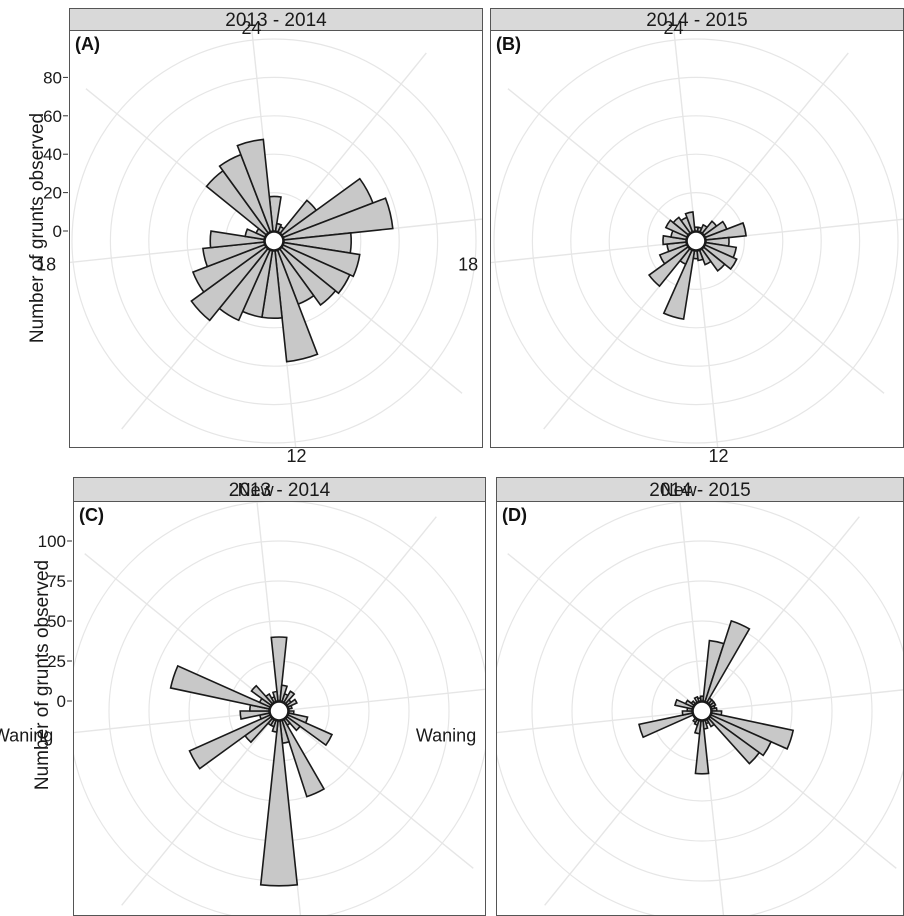  Describe the element at coordinates (696, 20) in the screenshot. I see `facet-strip-label-b: 2014 - 2015` at that location.